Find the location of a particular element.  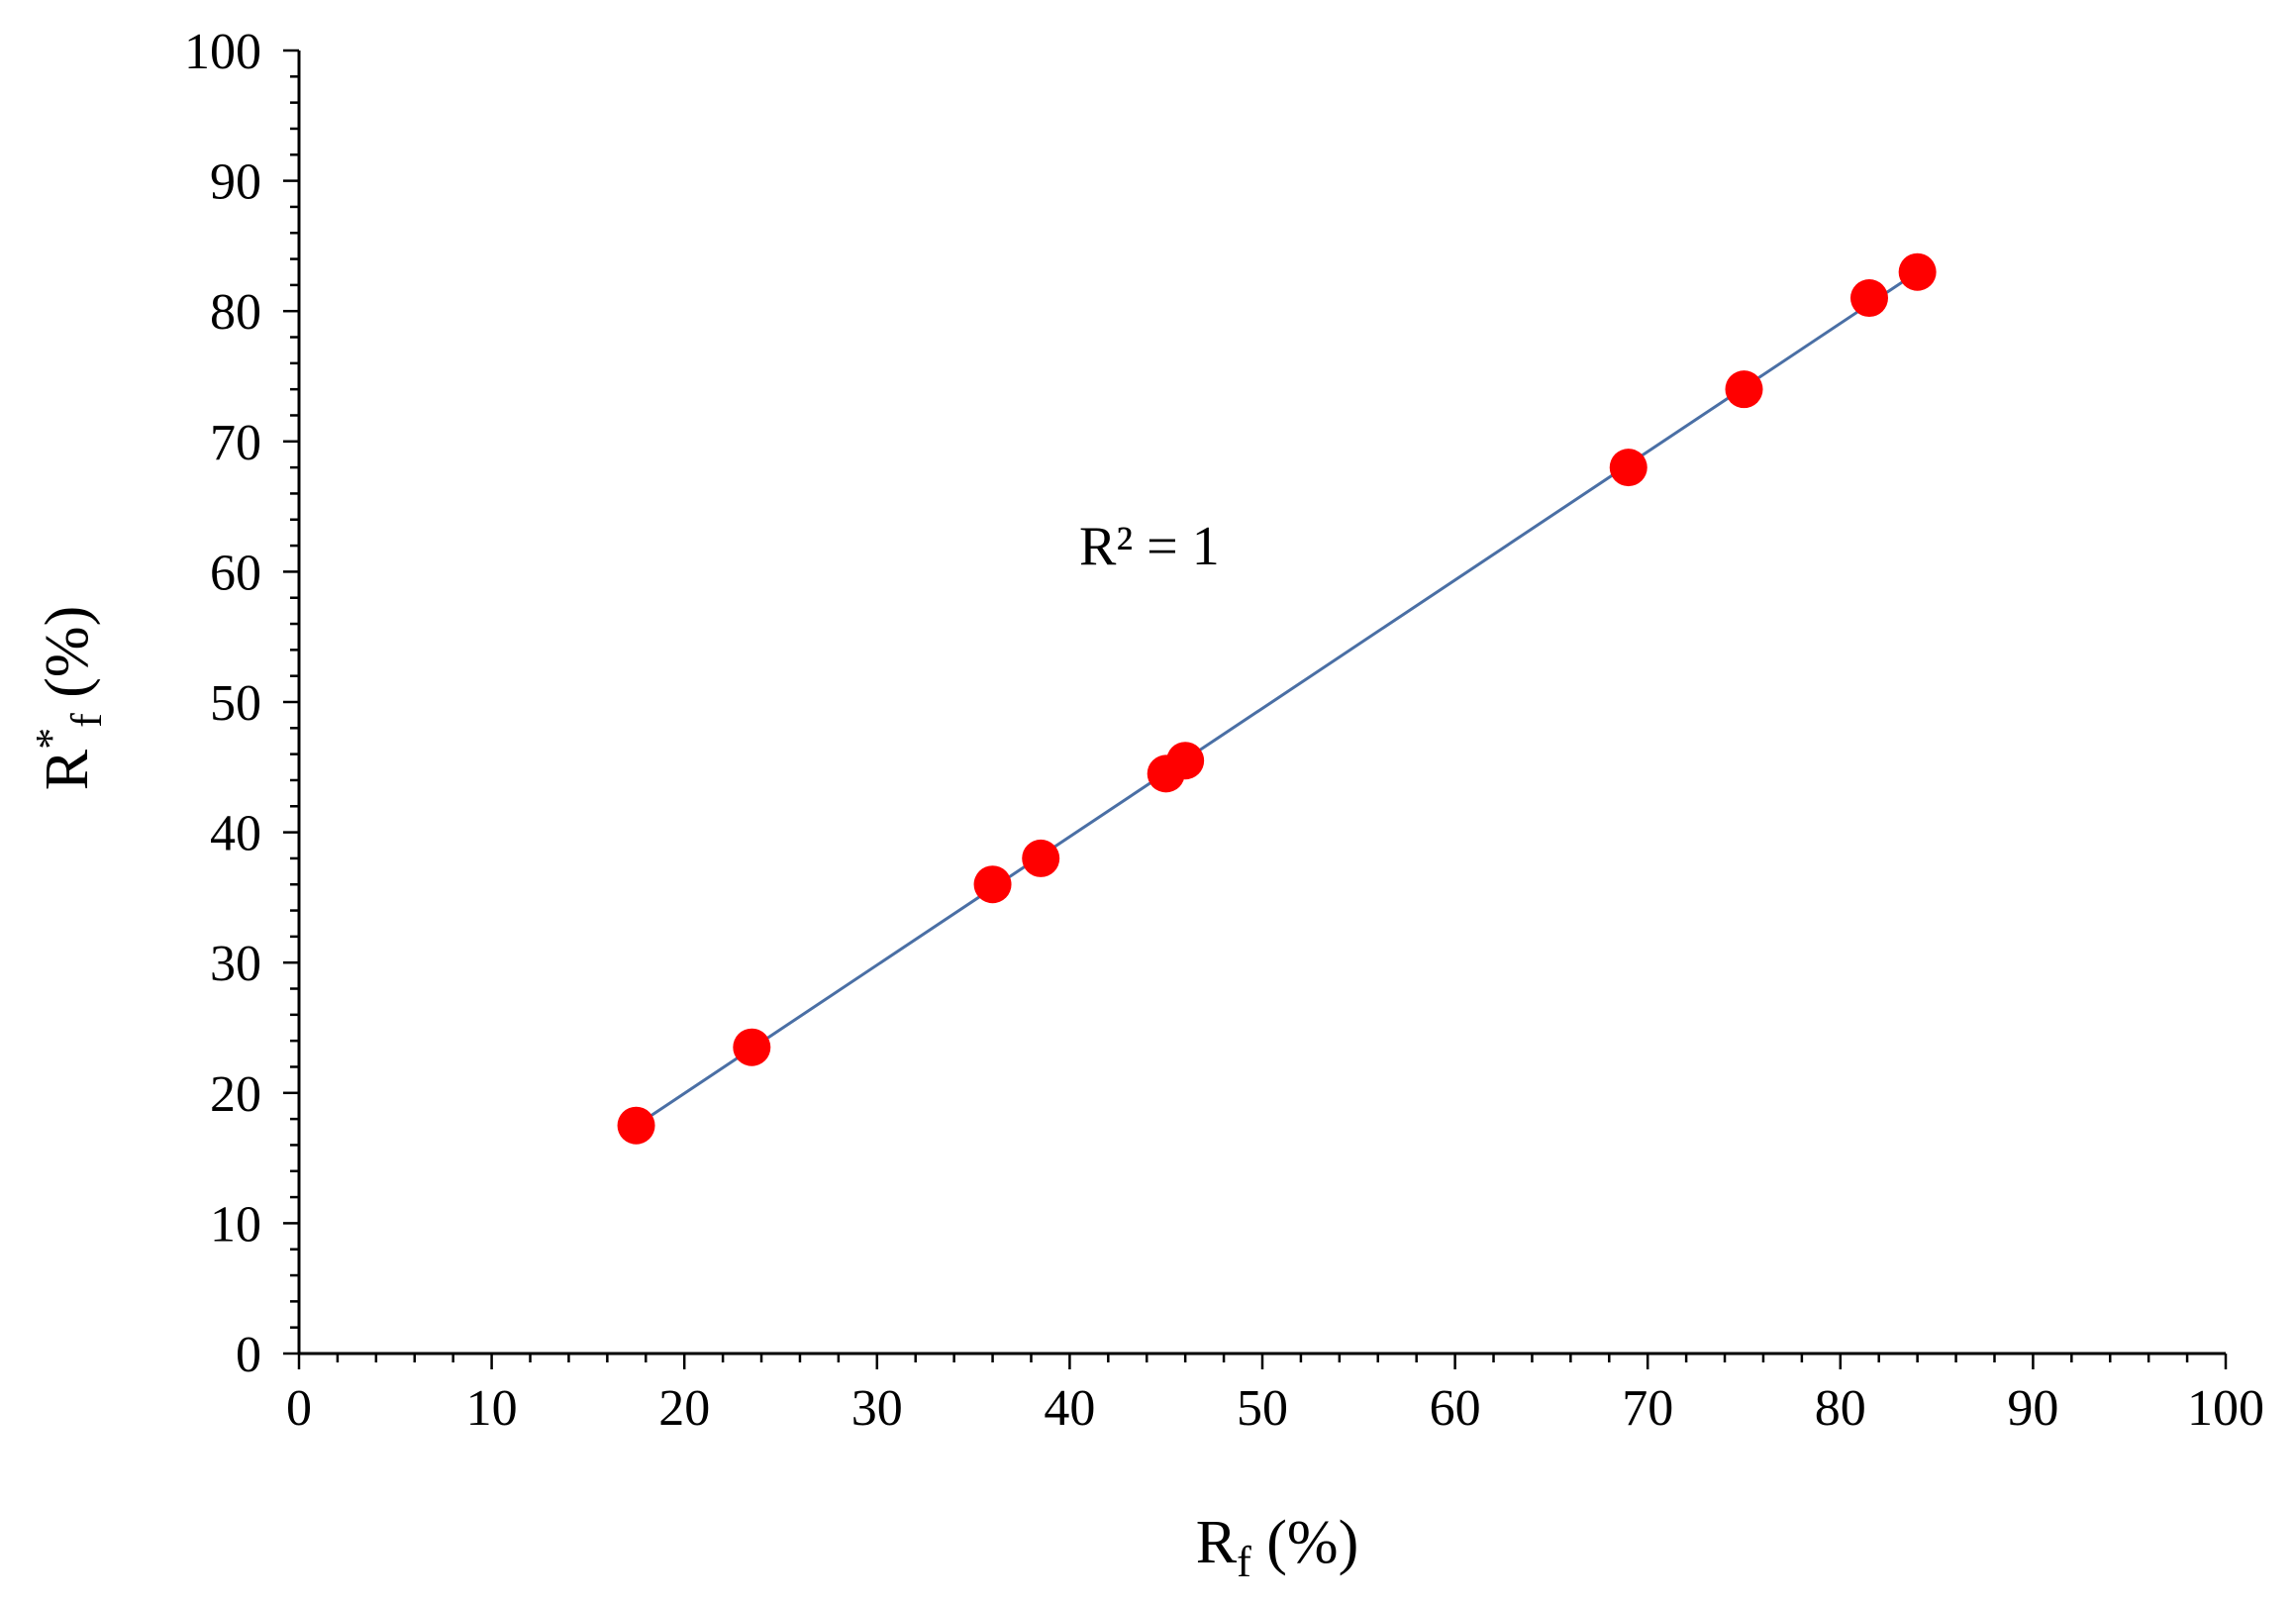

y-tick-label: 40 is located at coordinates (236, 834).